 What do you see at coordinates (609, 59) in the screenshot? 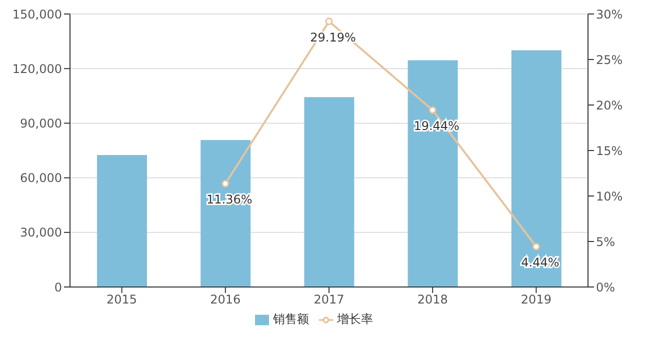
I see `y2-tick-label: 25%` at bounding box center [609, 59].